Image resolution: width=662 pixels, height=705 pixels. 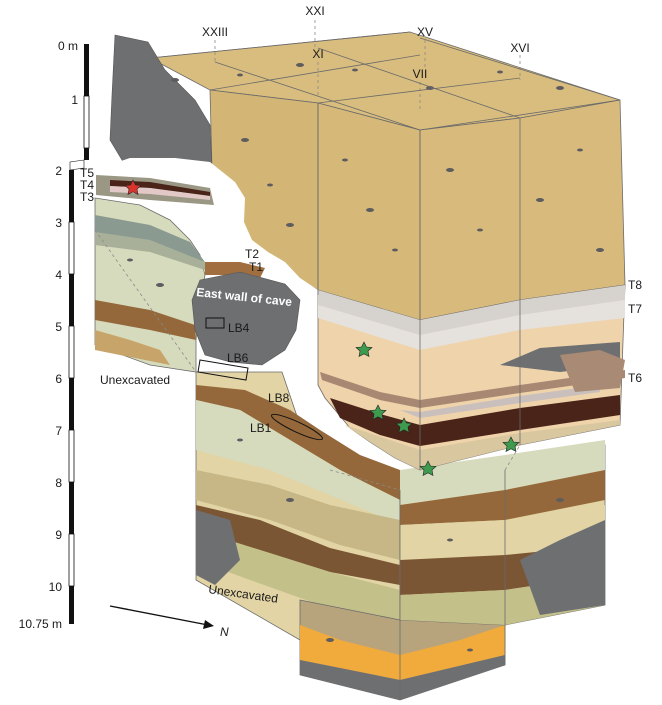 What do you see at coordinates (58, 483) in the screenshot?
I see `scale-label: 8` at bounding box center [58, 483].